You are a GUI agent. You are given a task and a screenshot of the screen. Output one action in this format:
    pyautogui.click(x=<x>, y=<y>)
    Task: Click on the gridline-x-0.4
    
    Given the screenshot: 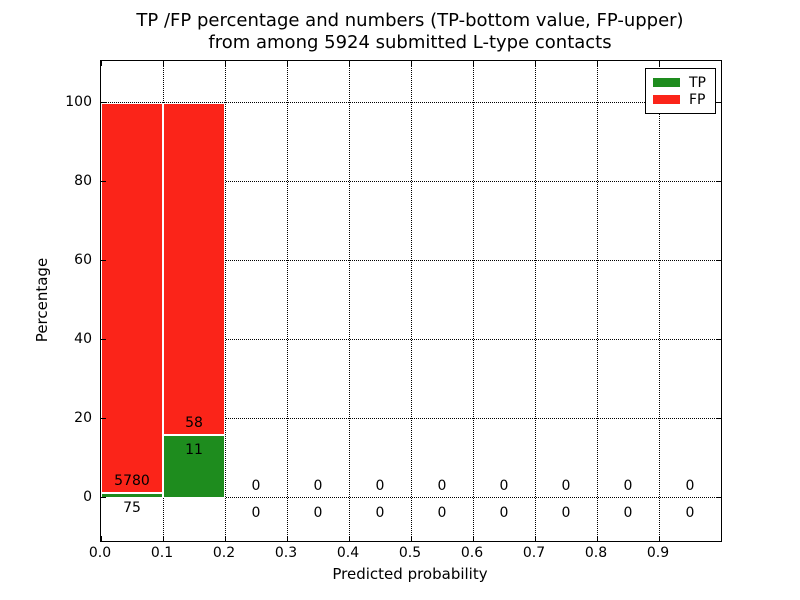 What is the action you would take?
    pyautogui.click(x=349, y=301)
    